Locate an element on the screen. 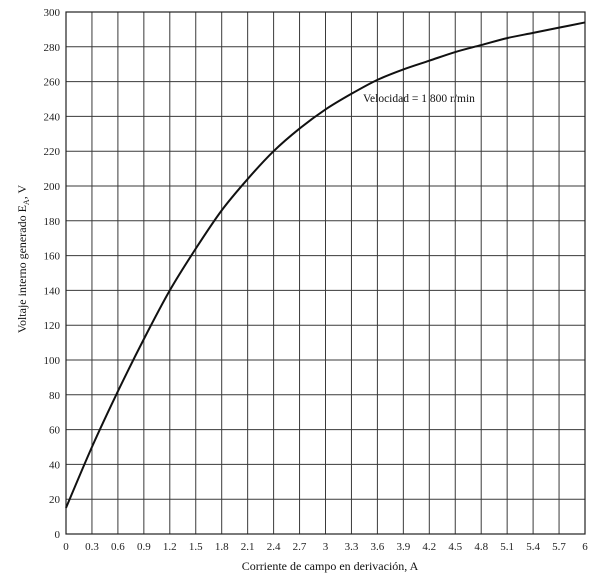  y-tick-label: 120 is located at coordinates (52, 326).